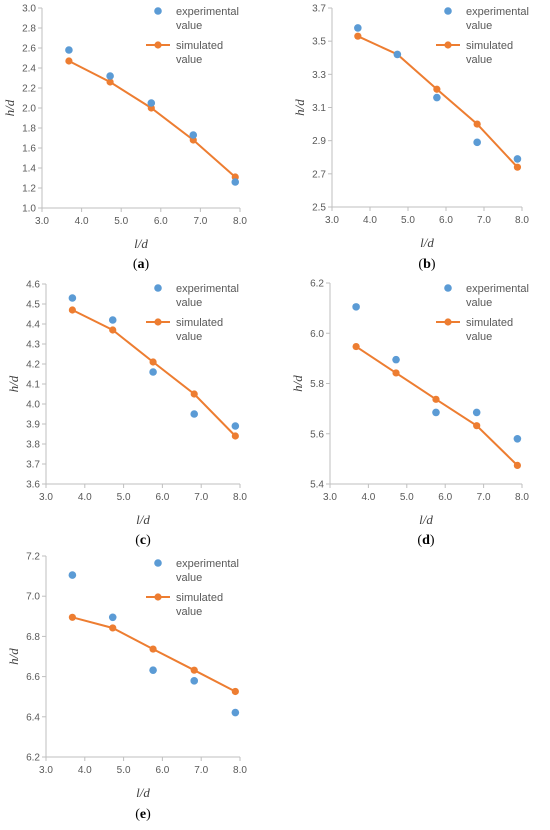 The image size is (550, 830). I want to click on y-tick-label: 3.3, so click(319, 75).